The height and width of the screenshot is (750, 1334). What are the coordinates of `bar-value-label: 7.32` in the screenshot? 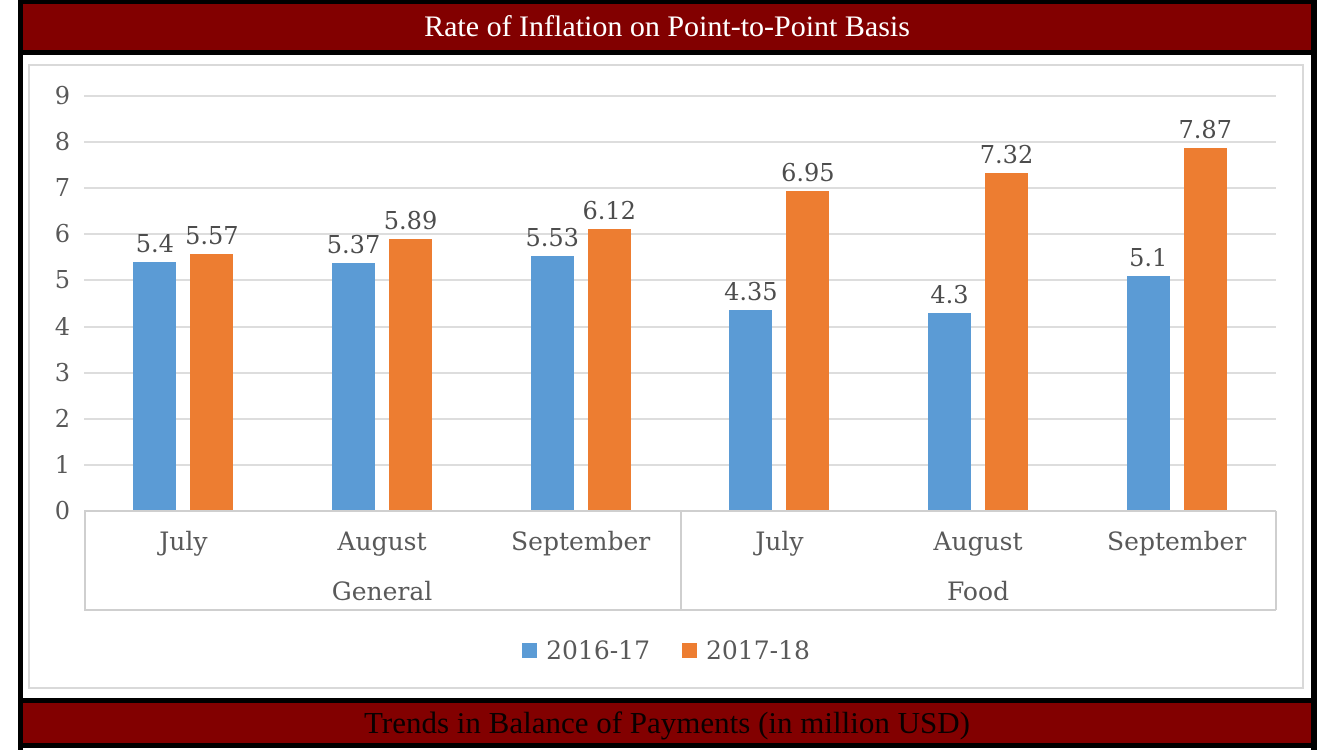 It's located at (1006, 155).